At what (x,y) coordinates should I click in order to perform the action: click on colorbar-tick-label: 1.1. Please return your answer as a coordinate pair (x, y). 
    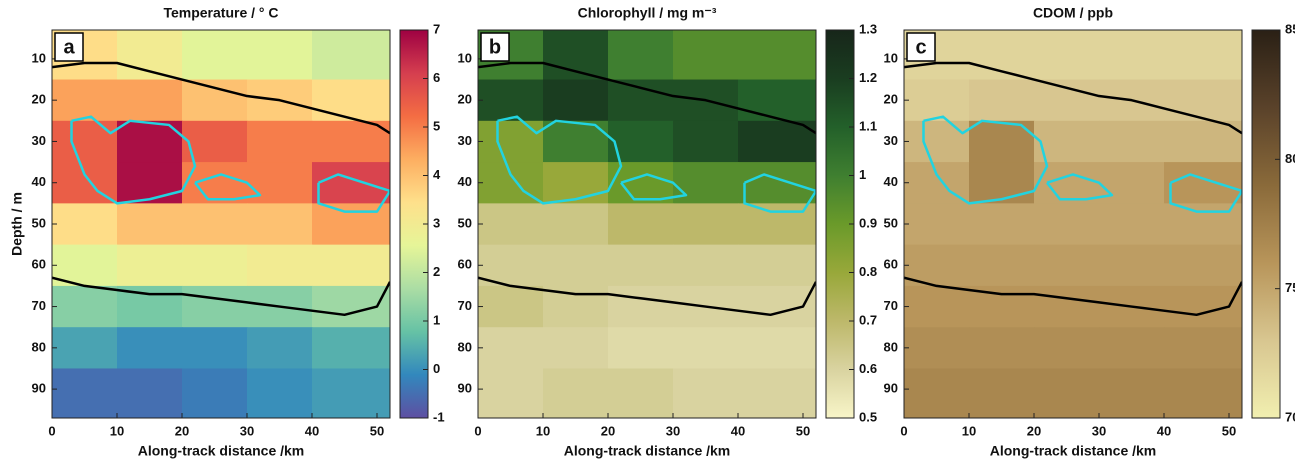
    Looking at the image, I should click on (868, 125).